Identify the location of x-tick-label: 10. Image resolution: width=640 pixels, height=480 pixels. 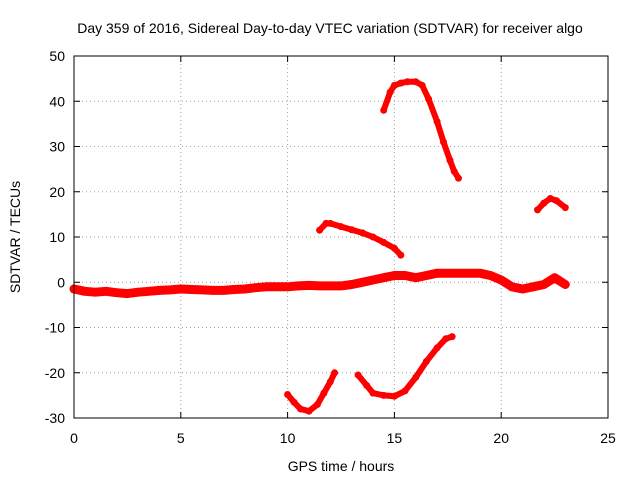
(288, 438).